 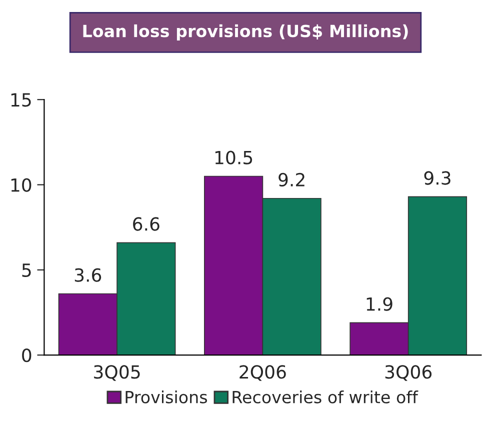 What do you see at coordinates (146, 224) in the screenshot?
I see `data-label: 6.6` at bounding box center [146, 224].